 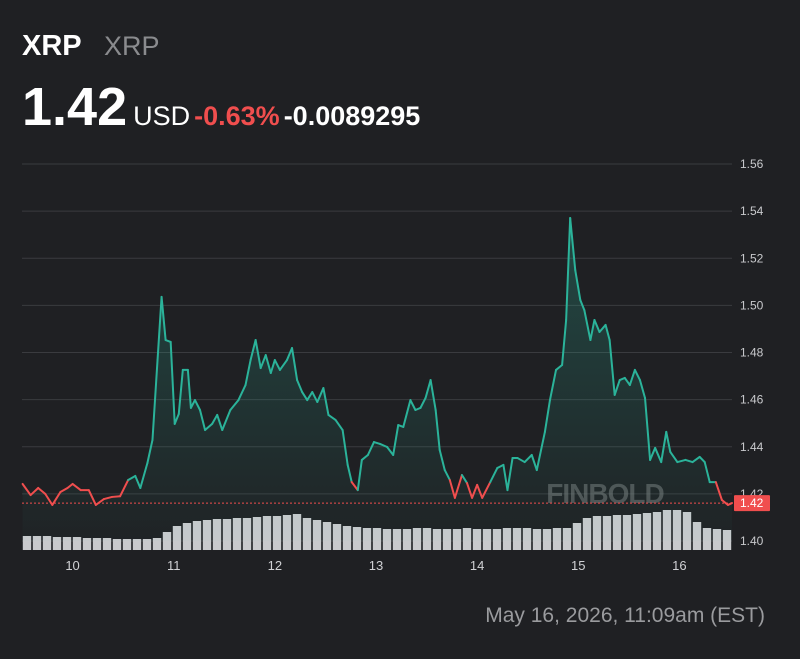 I want to click on x-tick-label: 11, so click(x=174, y=565).